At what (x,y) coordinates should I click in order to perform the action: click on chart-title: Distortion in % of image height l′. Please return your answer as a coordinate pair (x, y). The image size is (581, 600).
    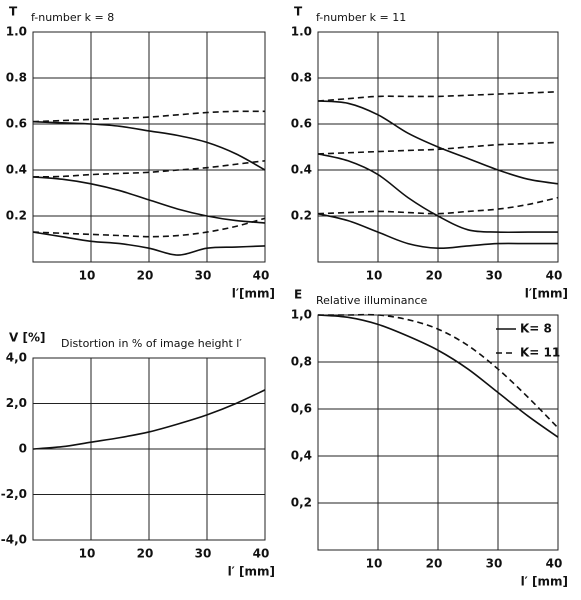
    Looking at the image, I should click on (151, 343).